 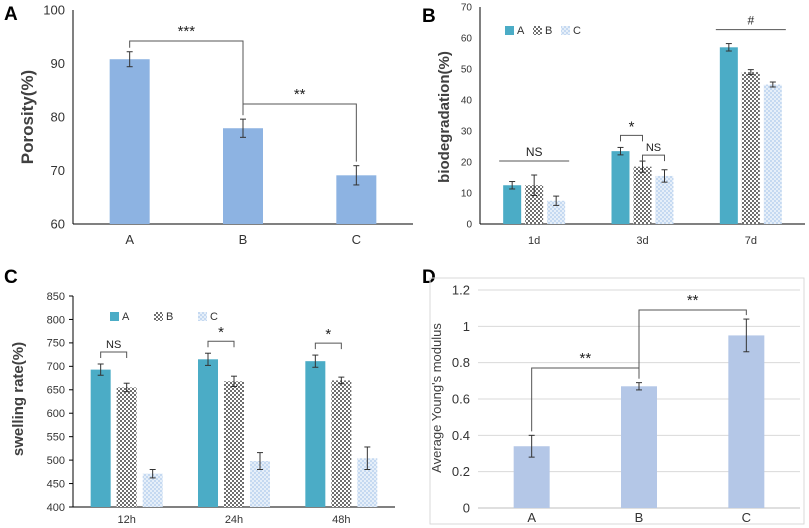 I want to click on panel-c-bars, so click(x=234, y=429).